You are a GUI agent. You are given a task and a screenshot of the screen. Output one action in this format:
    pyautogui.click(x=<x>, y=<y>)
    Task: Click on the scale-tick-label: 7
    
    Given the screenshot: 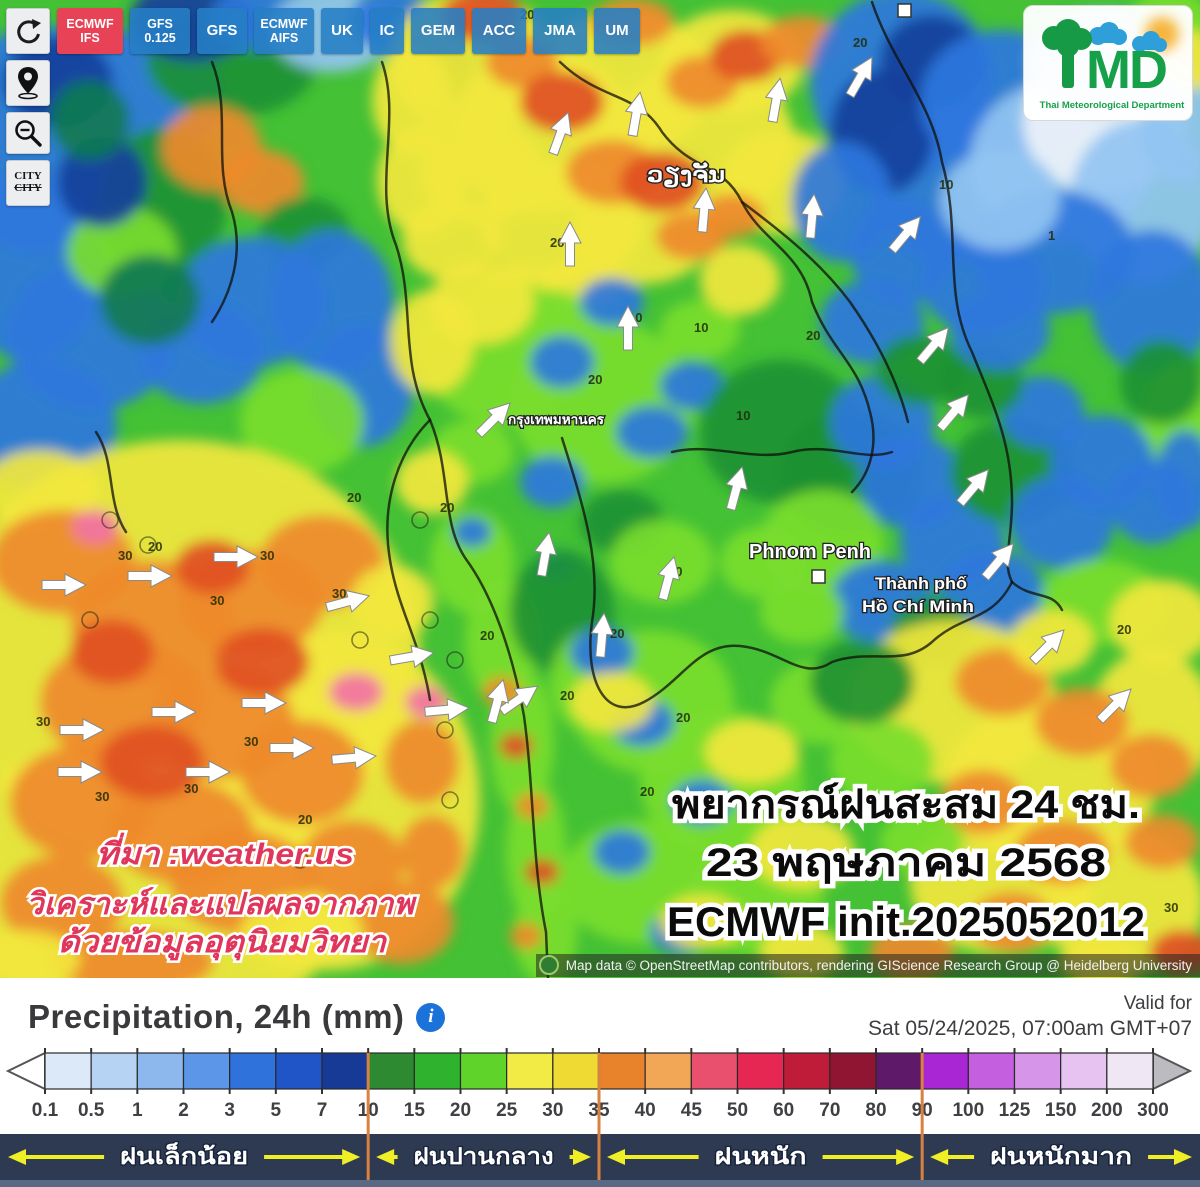 What is the action you would take?
    pyautogui.click(x=322, y=1110)
    